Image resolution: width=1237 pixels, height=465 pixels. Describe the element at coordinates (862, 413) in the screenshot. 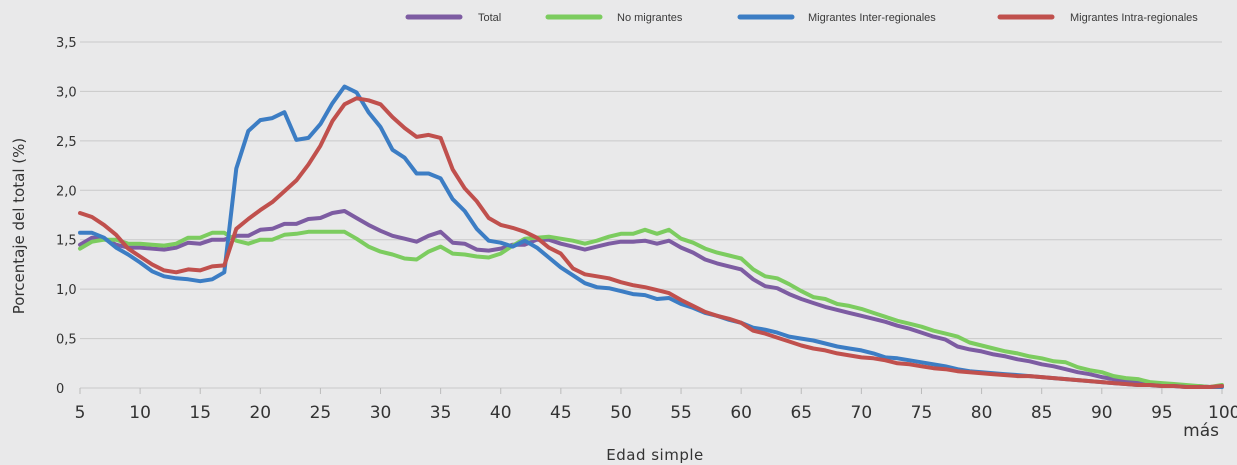

I see `x-tick-label: 70` at that location.